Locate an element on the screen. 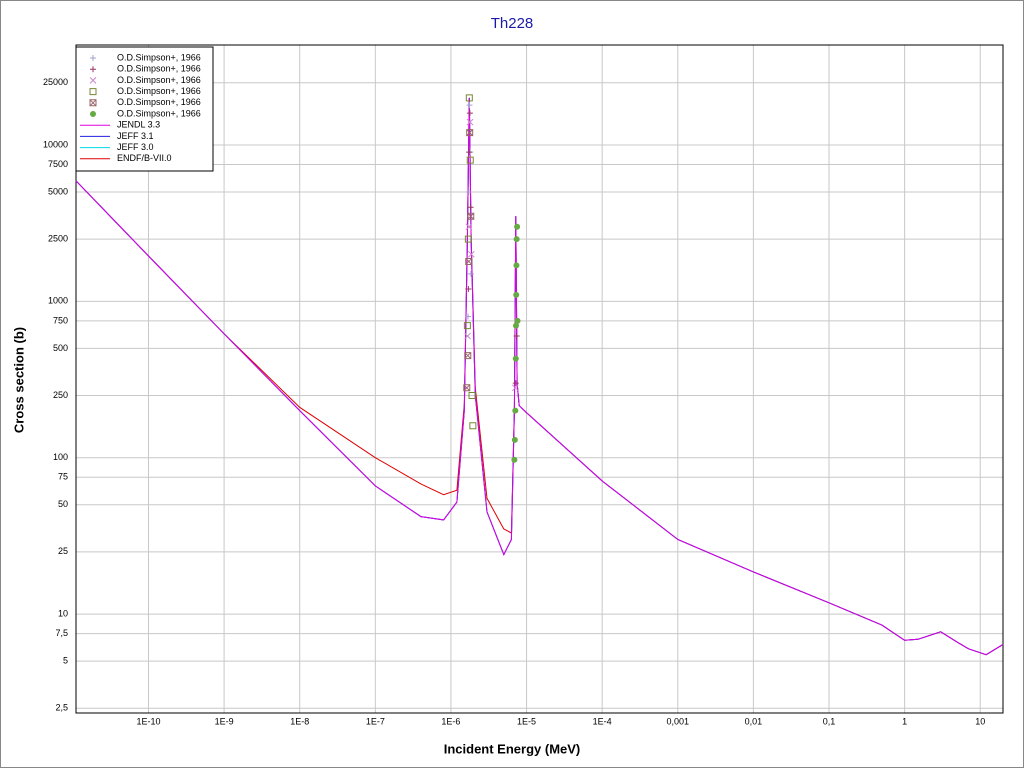 The width and height of the screenshot is (1024, 768). y-tick-label: 50 is located at coordinates (63, 504).